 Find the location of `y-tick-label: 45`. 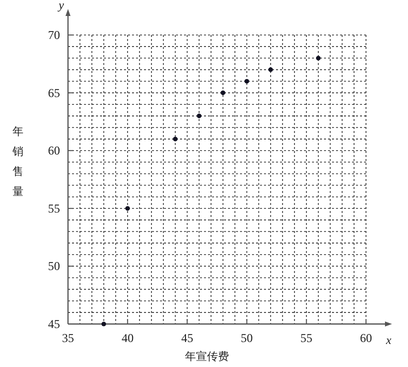

y-tick-label: 45 is located at coordinates (54, 324).